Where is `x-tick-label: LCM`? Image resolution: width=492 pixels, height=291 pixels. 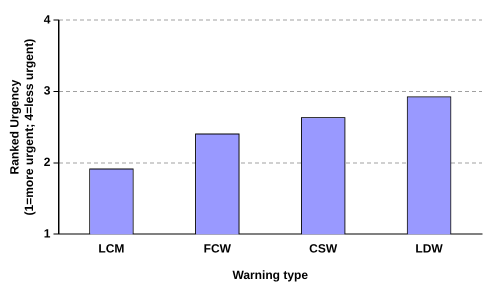
x-tick-label: LCM is located at coordinates (111, 249).